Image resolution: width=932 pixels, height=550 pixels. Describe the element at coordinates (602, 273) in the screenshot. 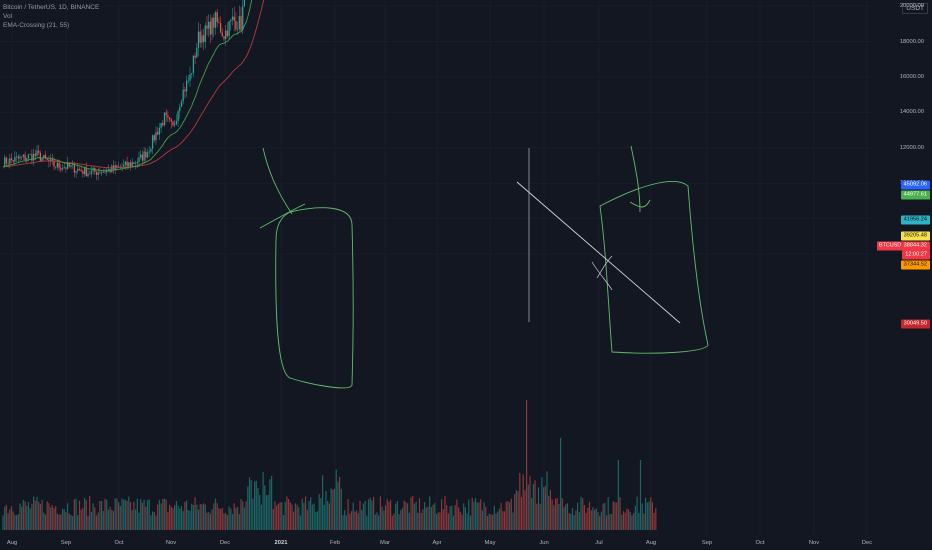

I see `drawn-check-mark` at that location.